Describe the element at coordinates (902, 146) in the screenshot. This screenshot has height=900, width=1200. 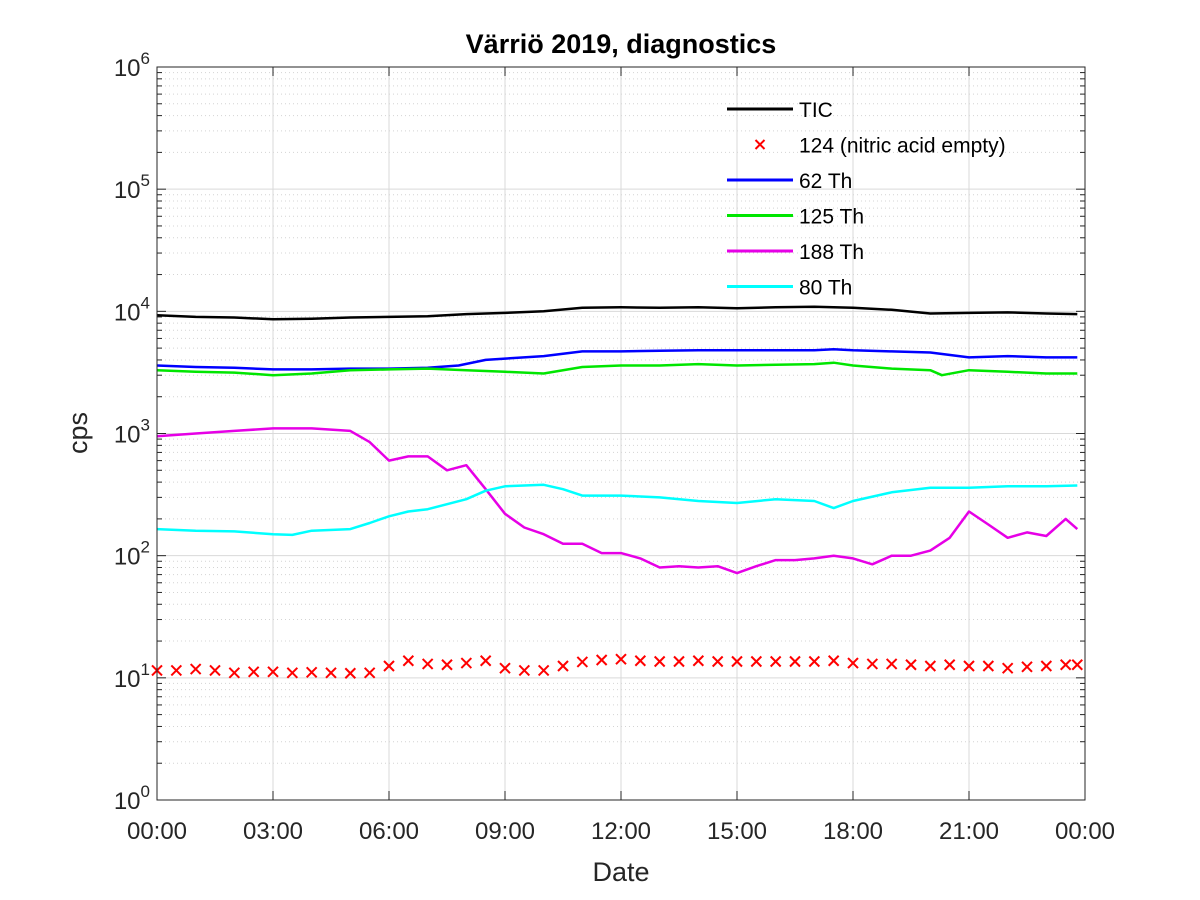
I see `legend-label: 124 (nitric acid empty)` at that location.